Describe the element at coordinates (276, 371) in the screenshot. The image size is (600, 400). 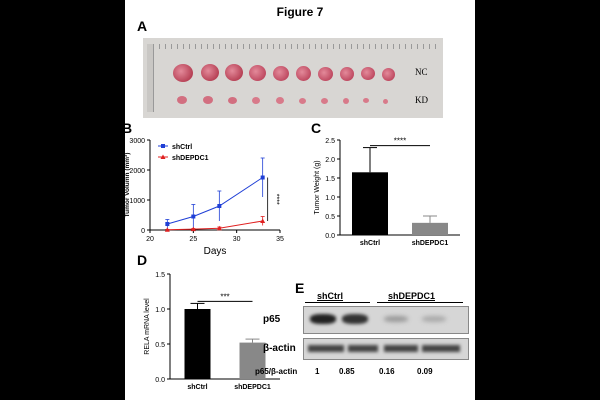
I see `ratio-label: p65/β-actin` at that location.